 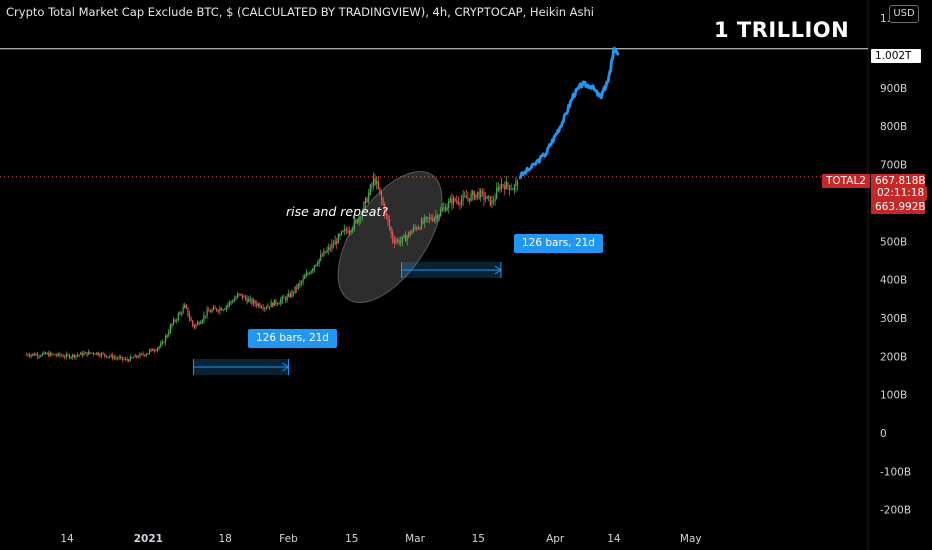 What do you see at coordinates (286, 367) in the screenshot?
I see `date-range-arrowhead` at bounding box center [286, 367].